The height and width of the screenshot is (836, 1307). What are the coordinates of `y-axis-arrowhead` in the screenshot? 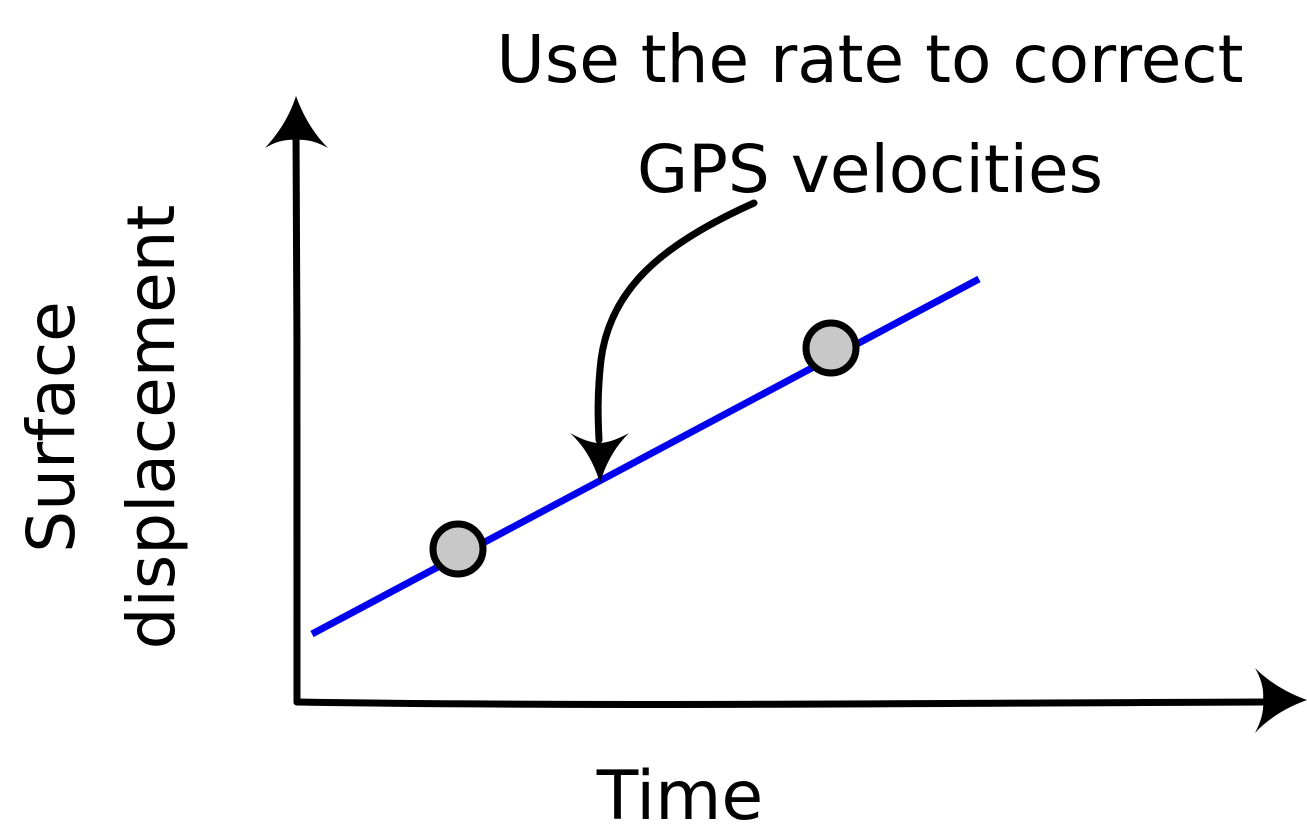 It's located at (296, 122).